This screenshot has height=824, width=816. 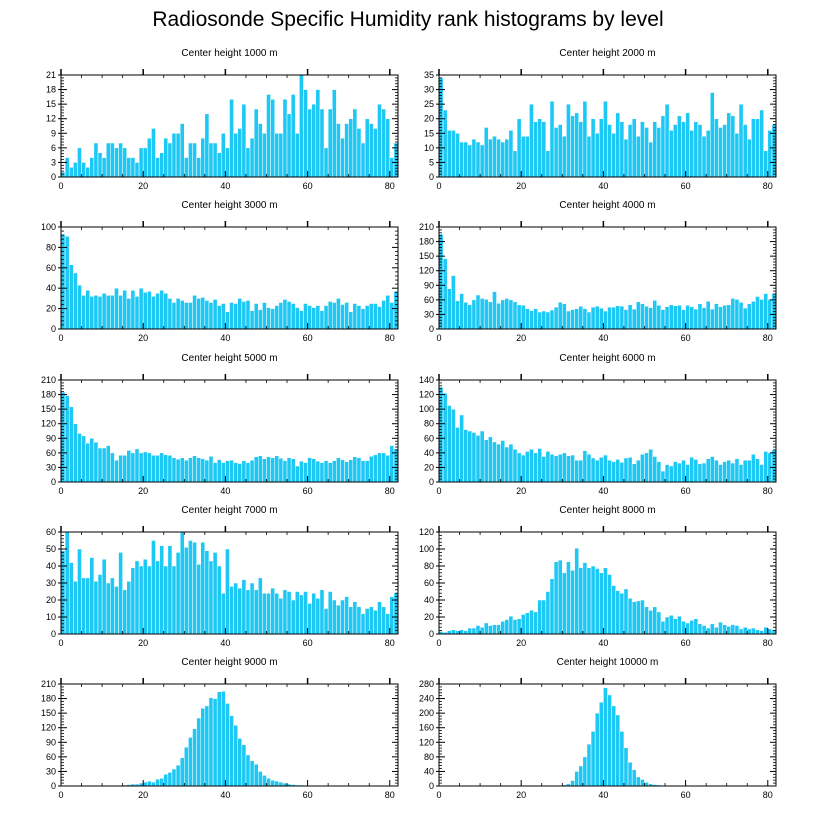 I want to click on y-tick-label: 60, so click(x=429, y=438).